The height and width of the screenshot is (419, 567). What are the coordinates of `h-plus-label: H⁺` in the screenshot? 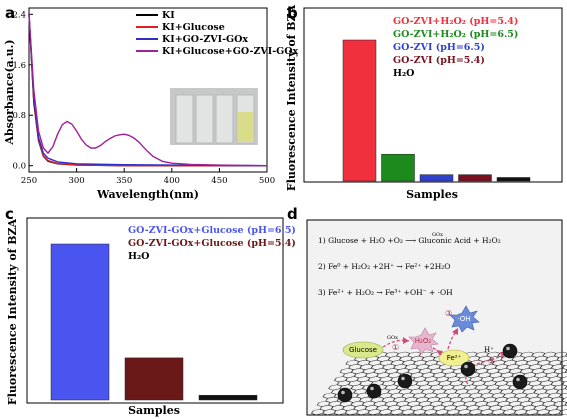 It's located at (489, 350).